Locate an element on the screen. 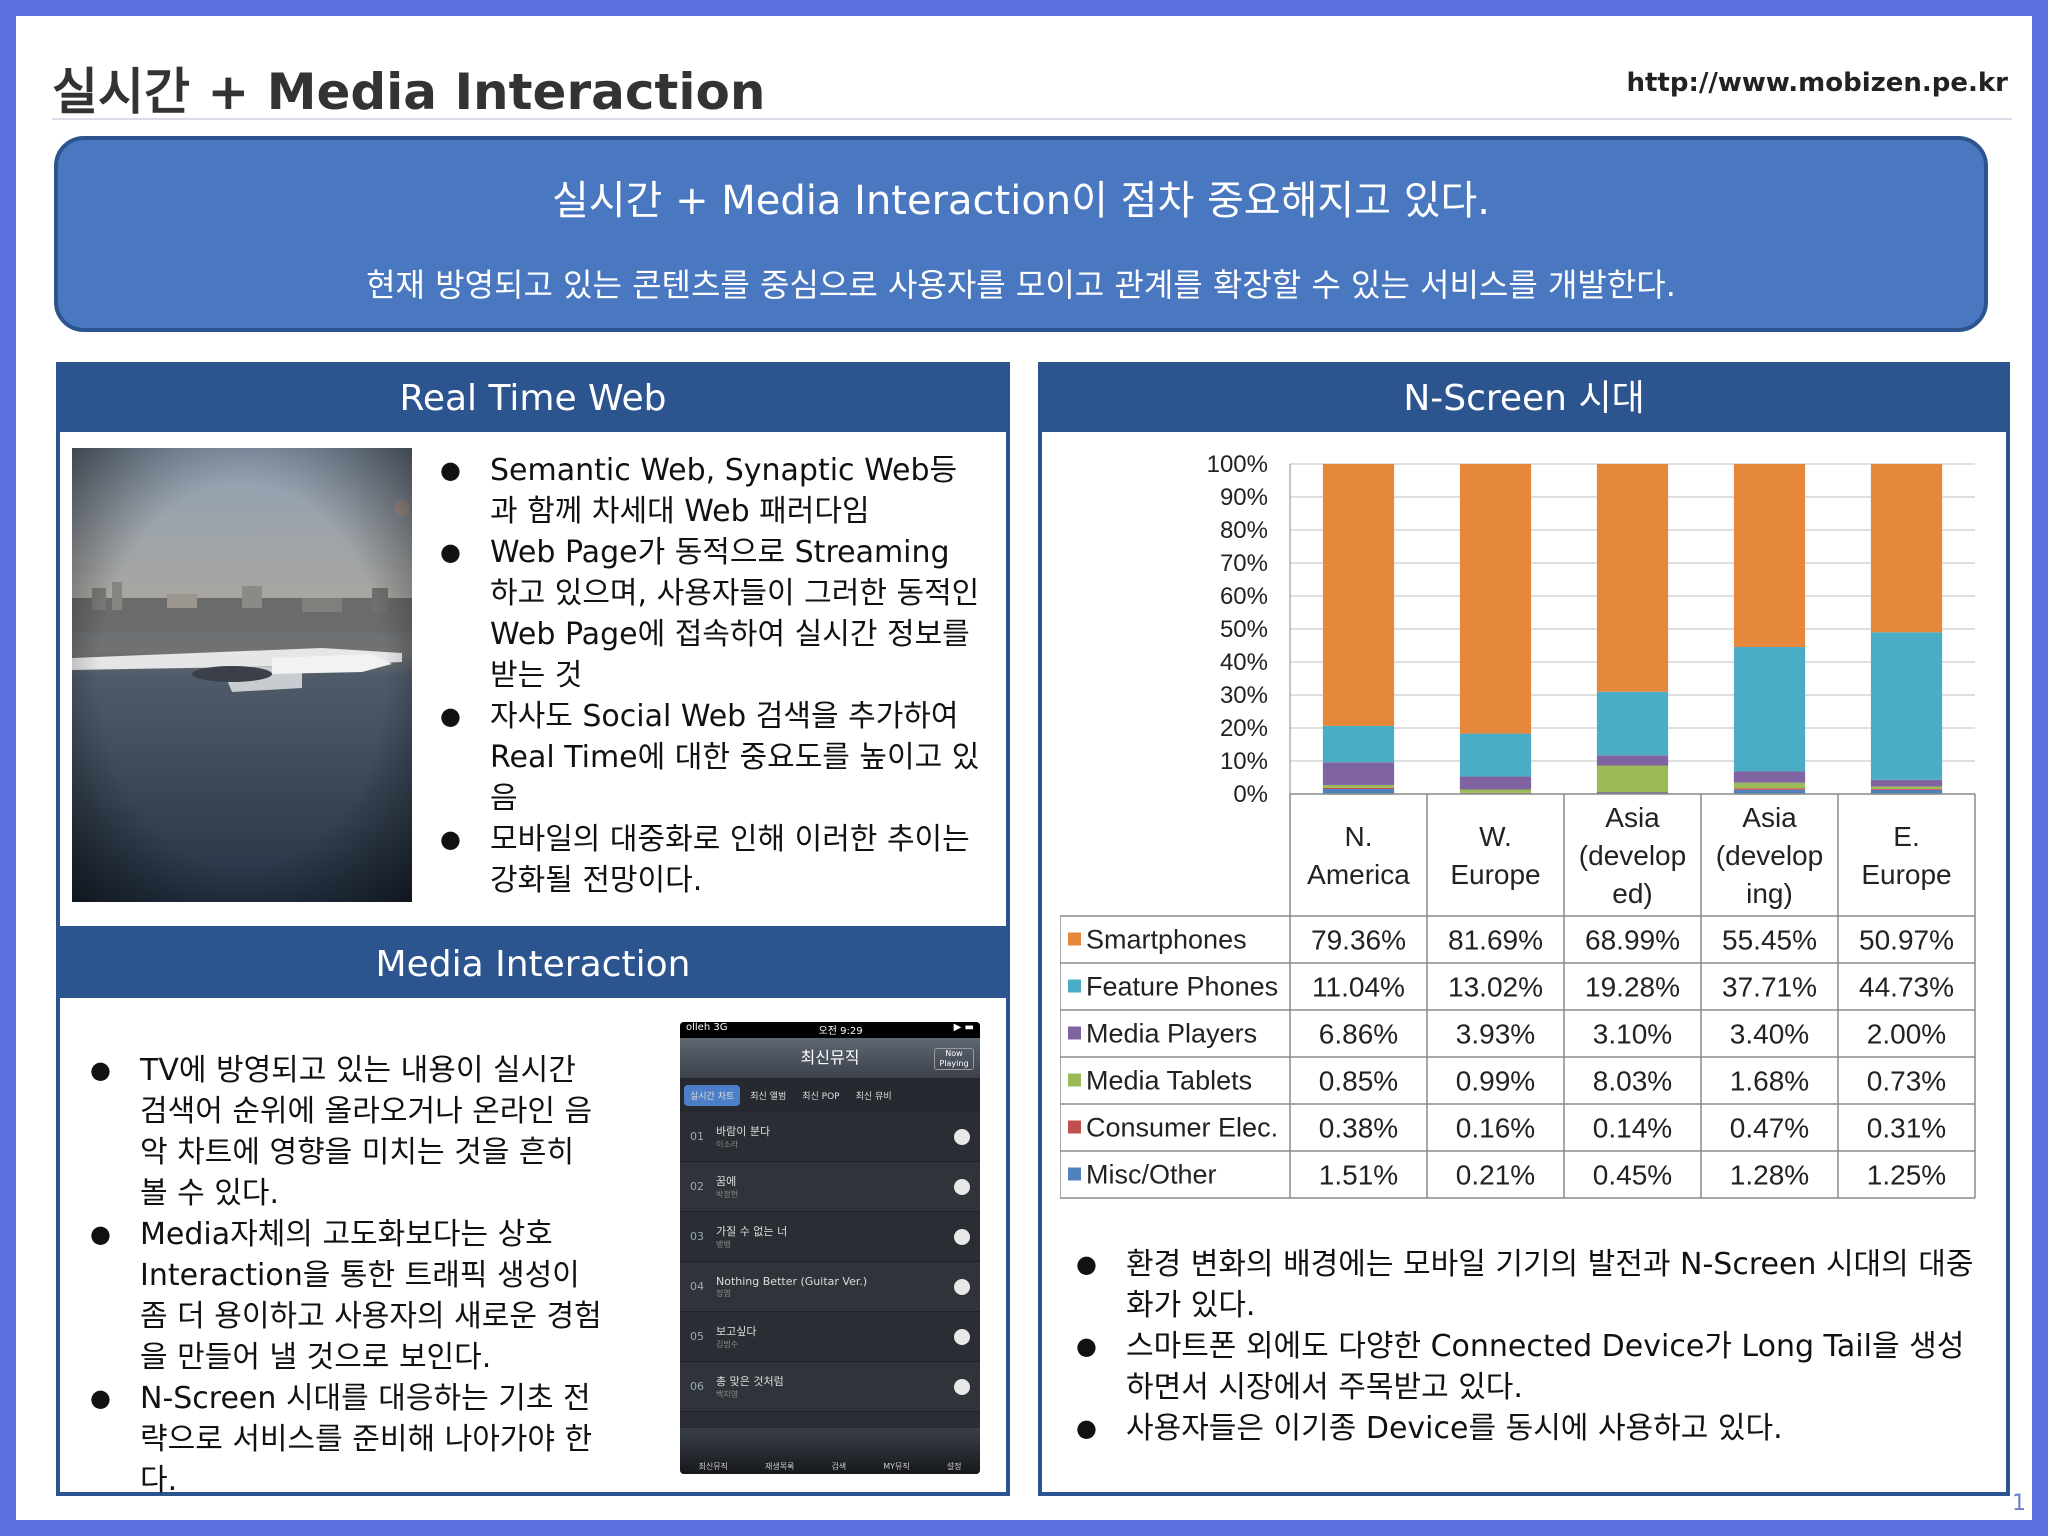 This screenshot has height=1536, width=2048. bottom-tab-search: 검색 is located at coordinates (839, 1466).